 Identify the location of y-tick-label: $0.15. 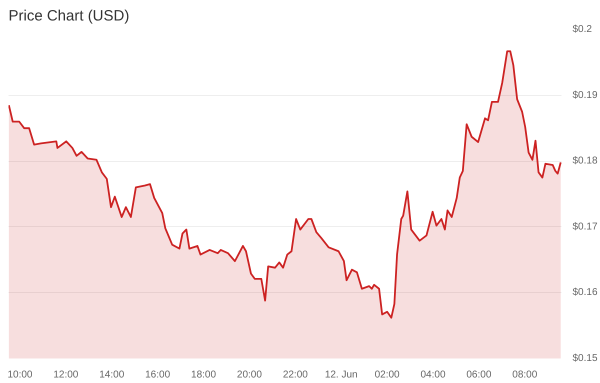
(585, 358).